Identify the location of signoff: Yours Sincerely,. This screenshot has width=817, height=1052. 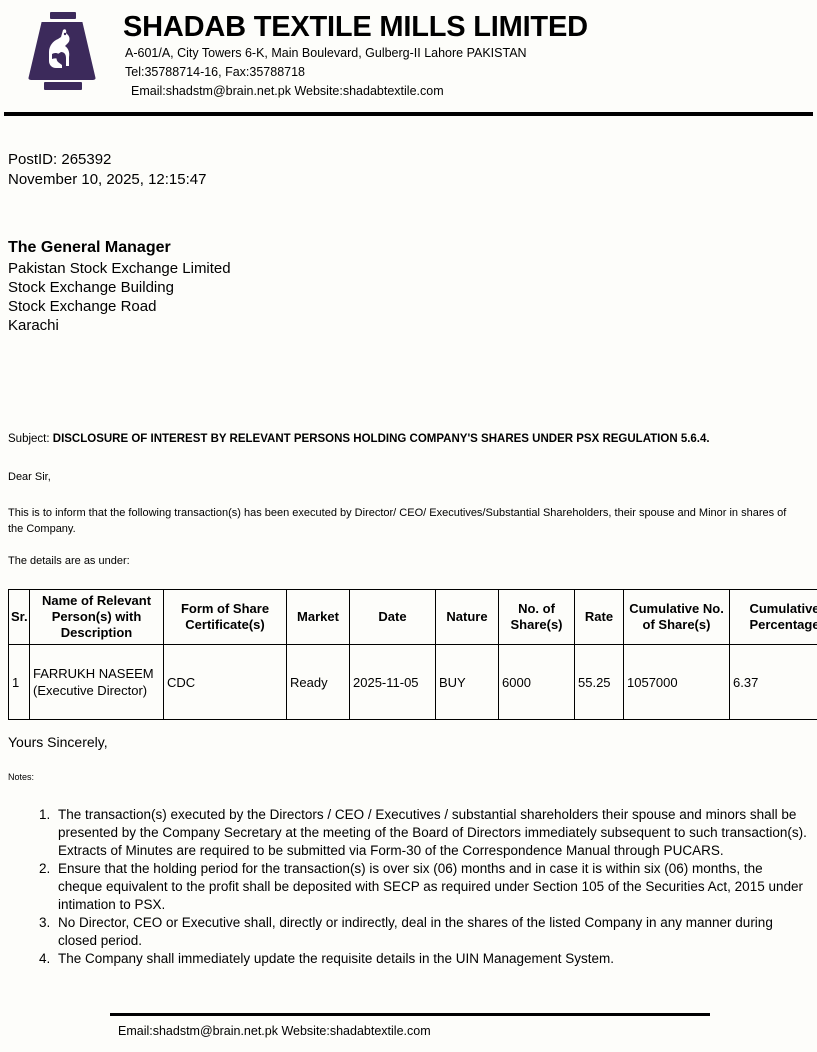
(58, 742).